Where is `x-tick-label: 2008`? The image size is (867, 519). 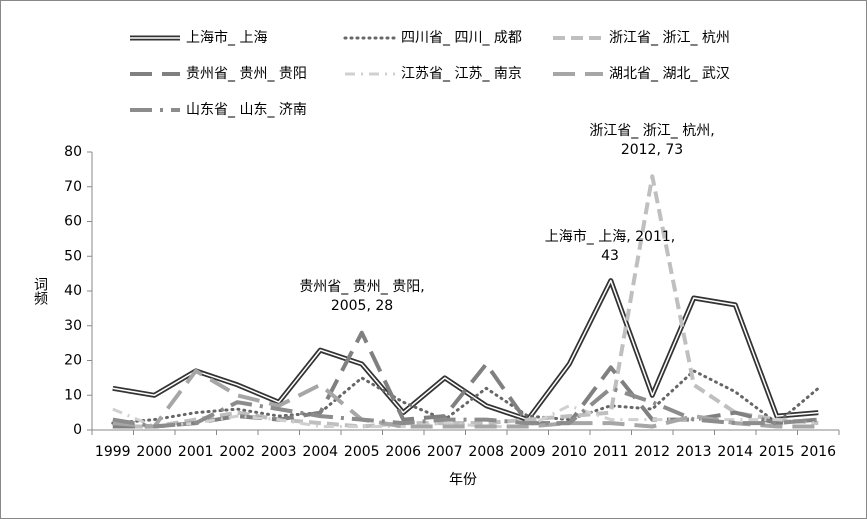 x-tick-label: 2008 is located at coordinates (486, 452).